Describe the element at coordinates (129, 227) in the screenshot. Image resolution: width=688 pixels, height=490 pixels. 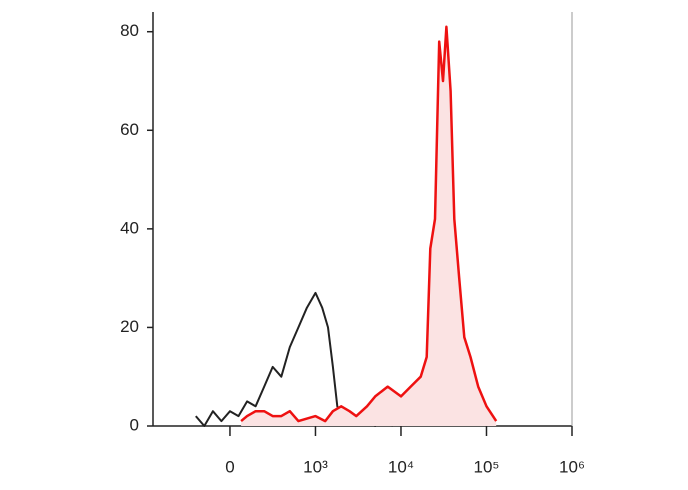
I see `y-tick-label: 40` at that location.